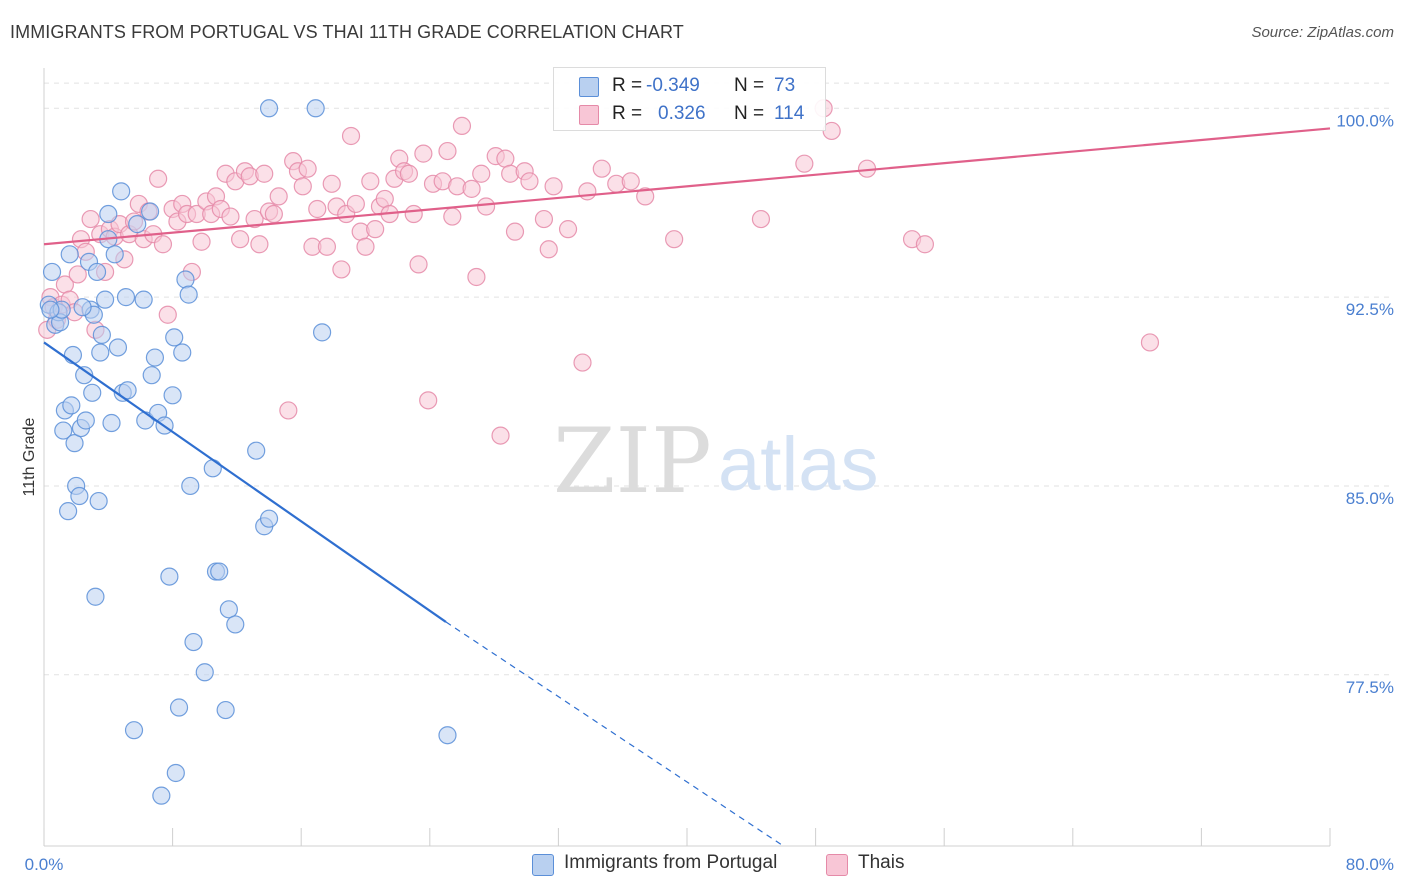 The image size is (1406, 892). What do you see at coordinates (798, 464) in the screenshot?
I see `watermark-atlas: atlas` at bounding box center [798, 464].